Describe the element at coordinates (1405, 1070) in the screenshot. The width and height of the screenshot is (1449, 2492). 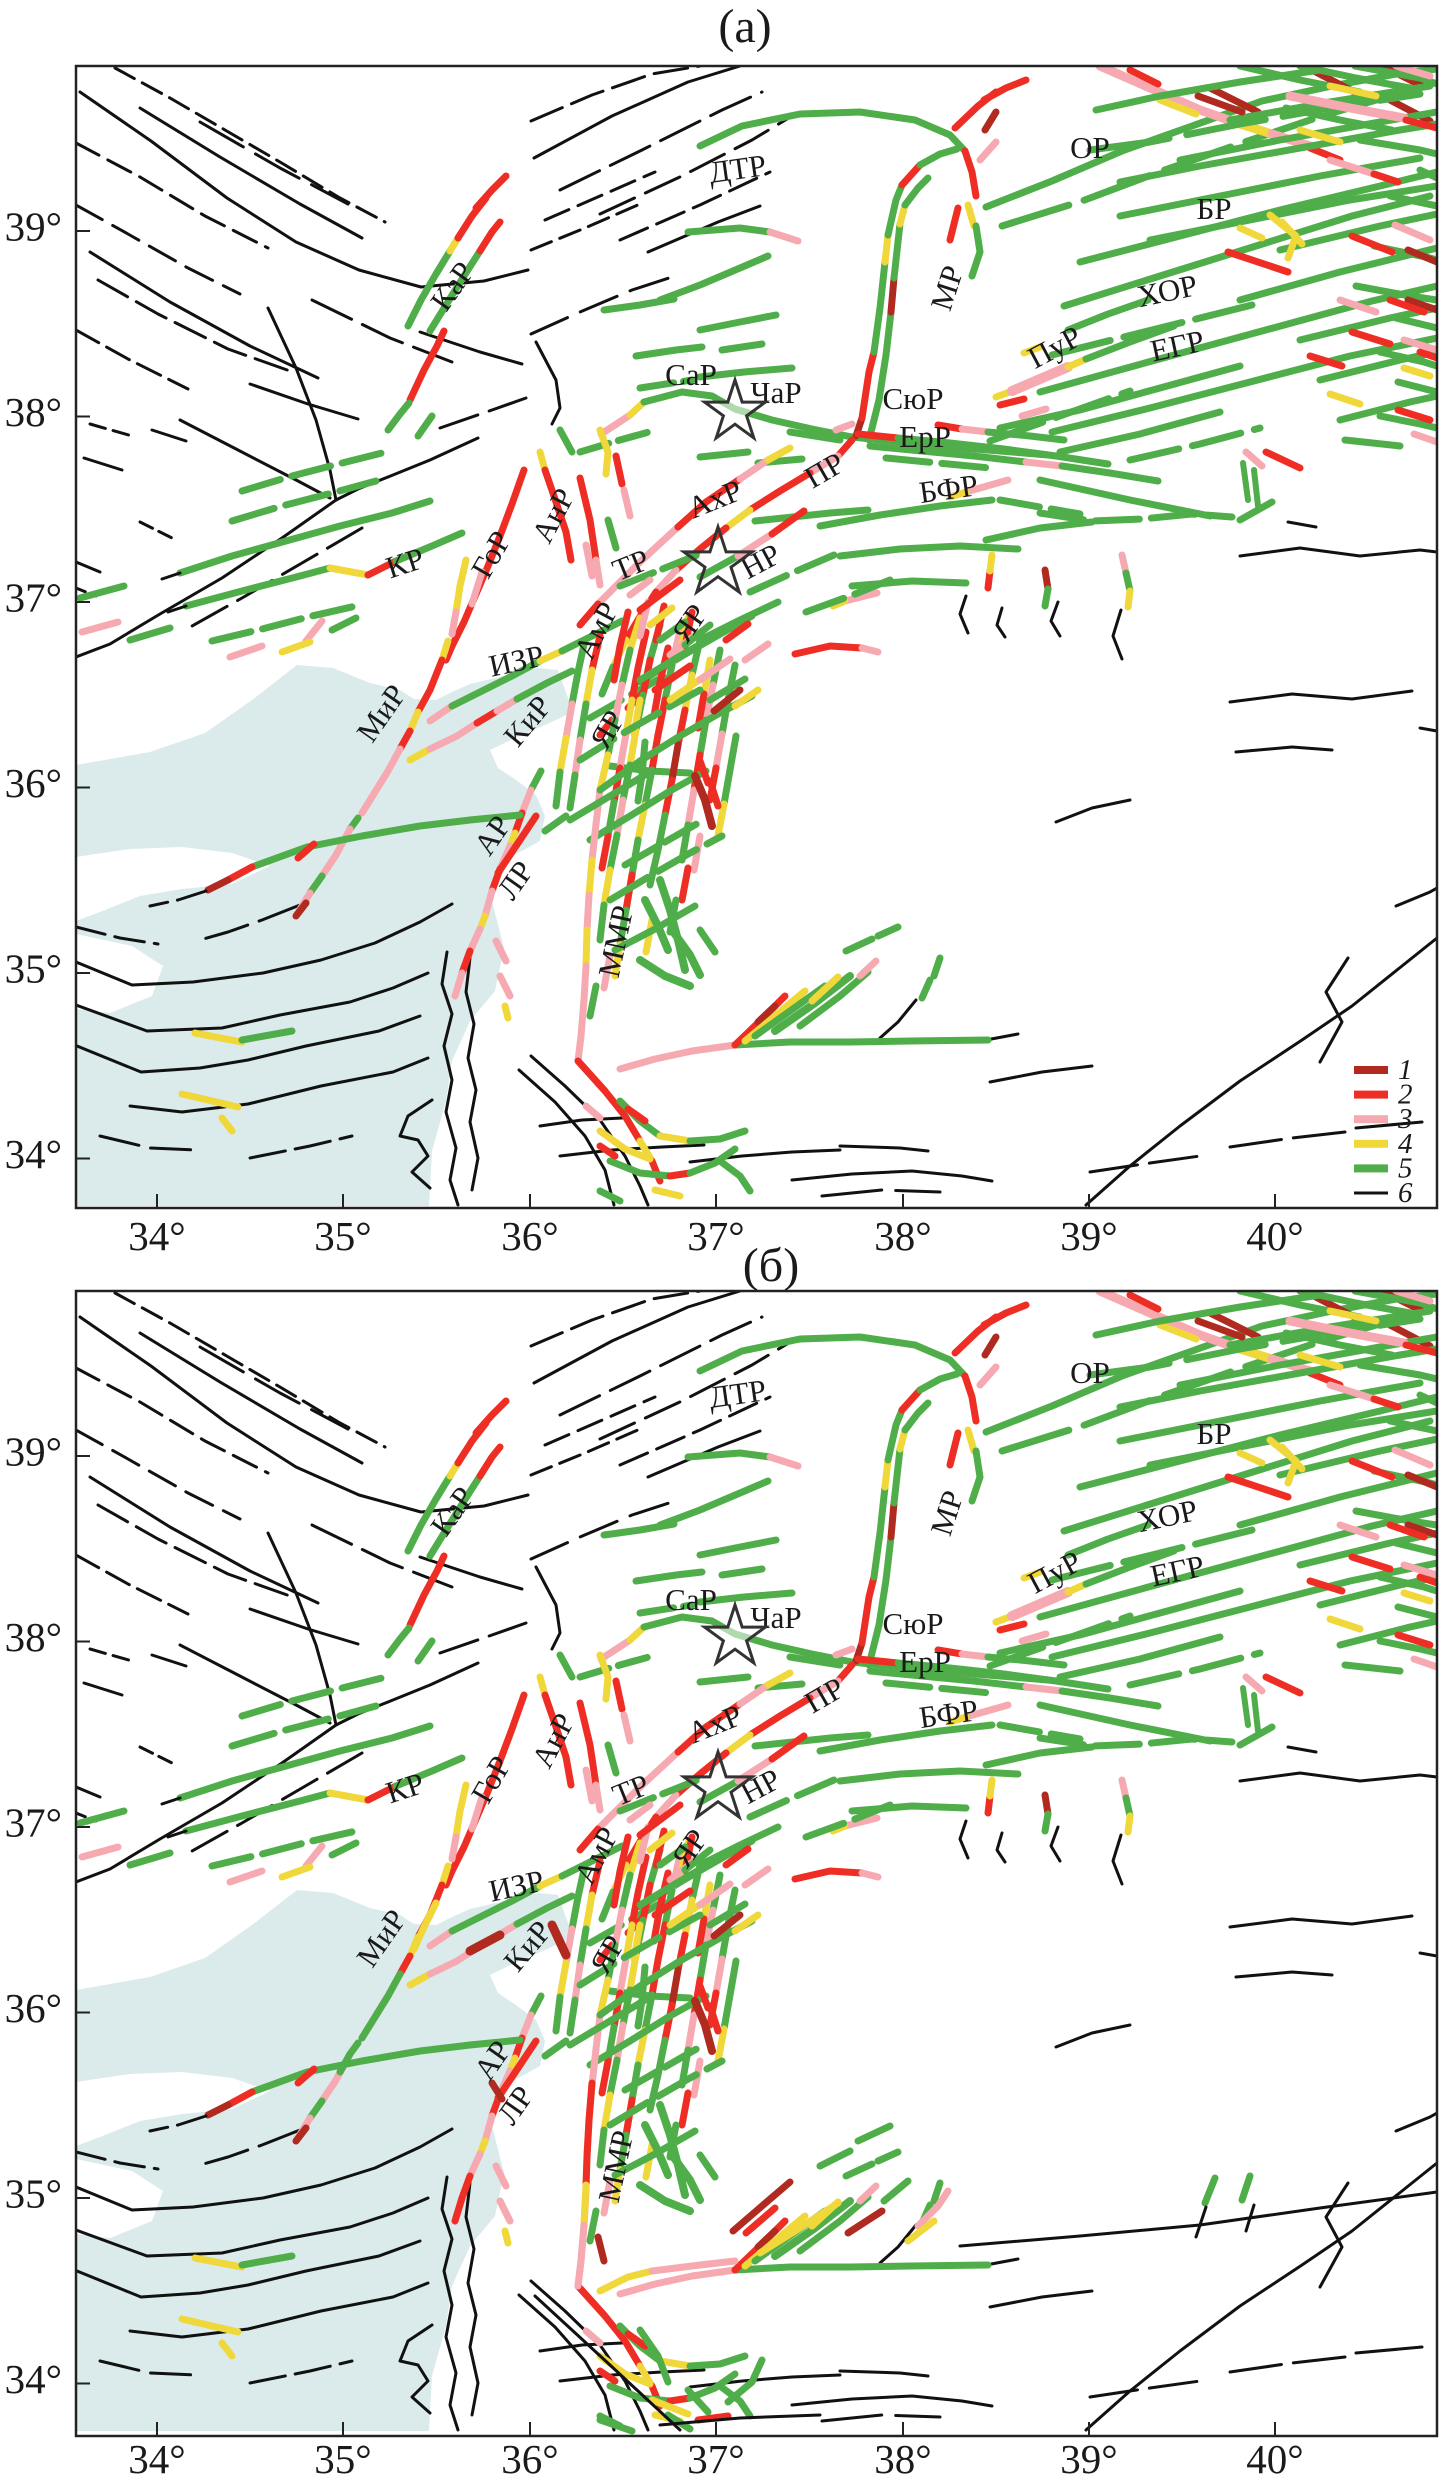
I see `svg-text: 1` at that location.